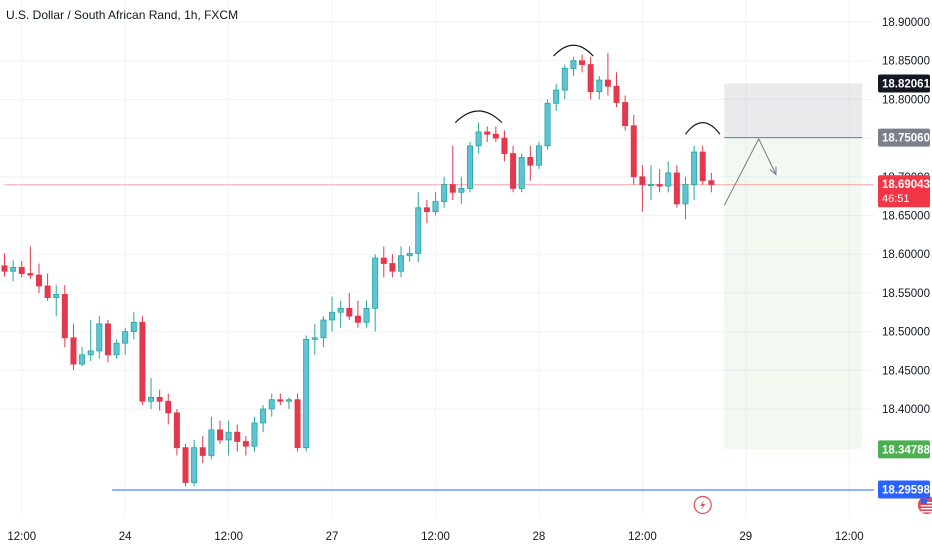 Image resolution: width=932 pixels, height=555 pixels. What do you see at coordinates (702, 505) in the screenshot?
I see `lightning-icon` at bounding box center [702, 505].